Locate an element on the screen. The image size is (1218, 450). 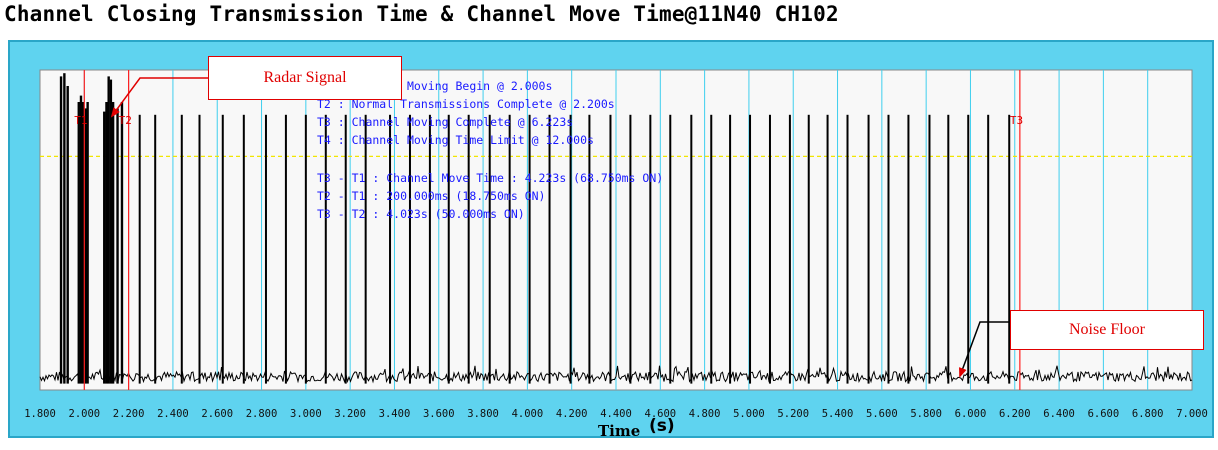
noise-floor-arrow is located at coordinates (984, 349).